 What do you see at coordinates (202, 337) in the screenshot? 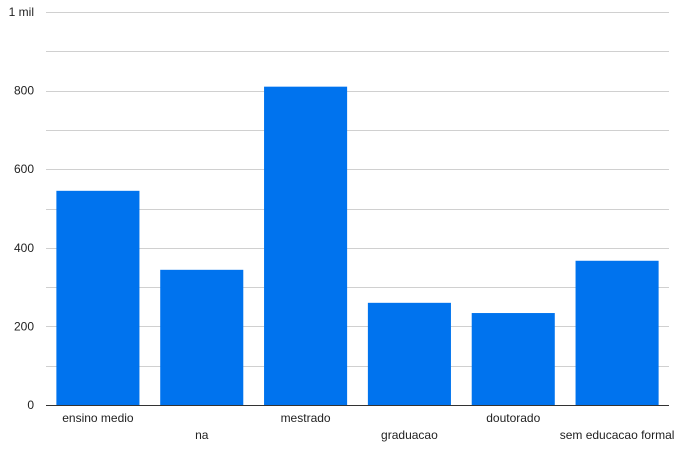
I see `bar-na` at bounding box center [202, 337].